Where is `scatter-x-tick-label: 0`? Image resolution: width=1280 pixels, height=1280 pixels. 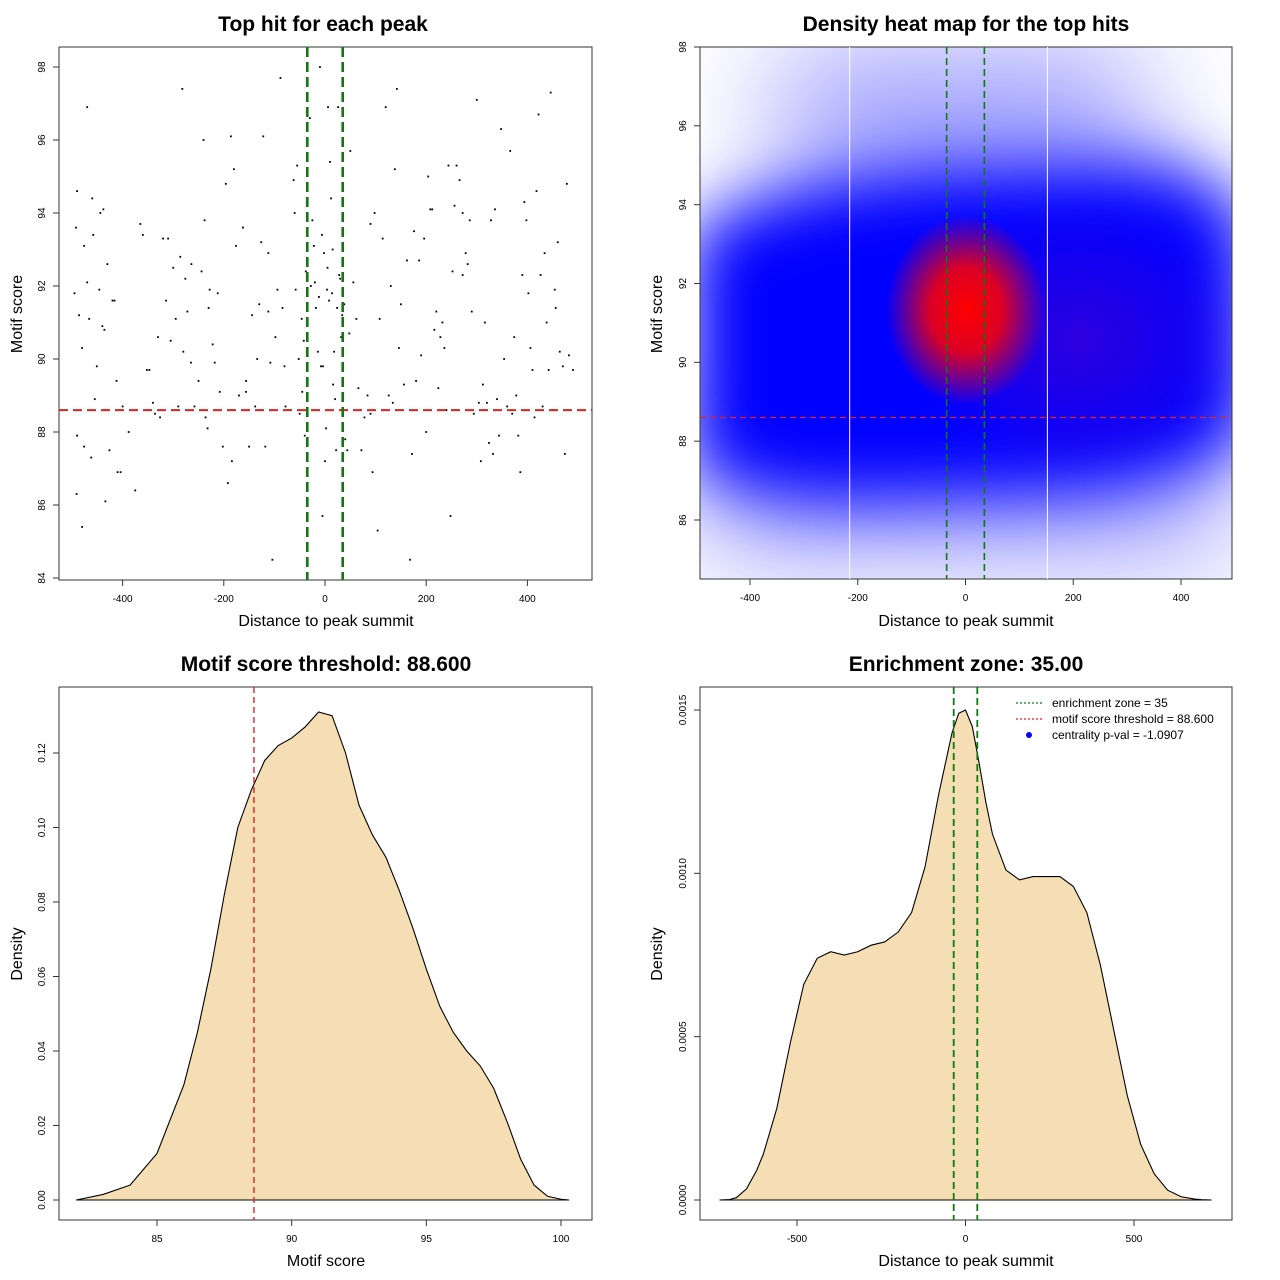
scatter-x-tick-label: 0 is located at coordinates (325, 599).